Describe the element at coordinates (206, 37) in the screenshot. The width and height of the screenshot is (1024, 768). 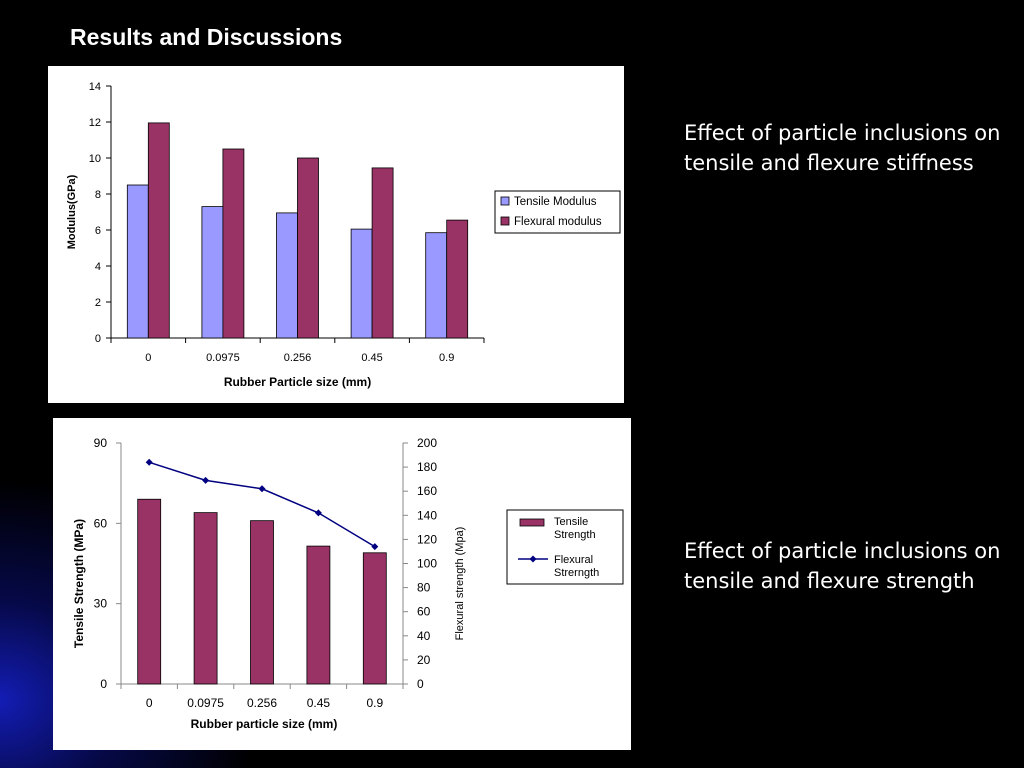
I see `slide-title: Results and Discussions` at that location.